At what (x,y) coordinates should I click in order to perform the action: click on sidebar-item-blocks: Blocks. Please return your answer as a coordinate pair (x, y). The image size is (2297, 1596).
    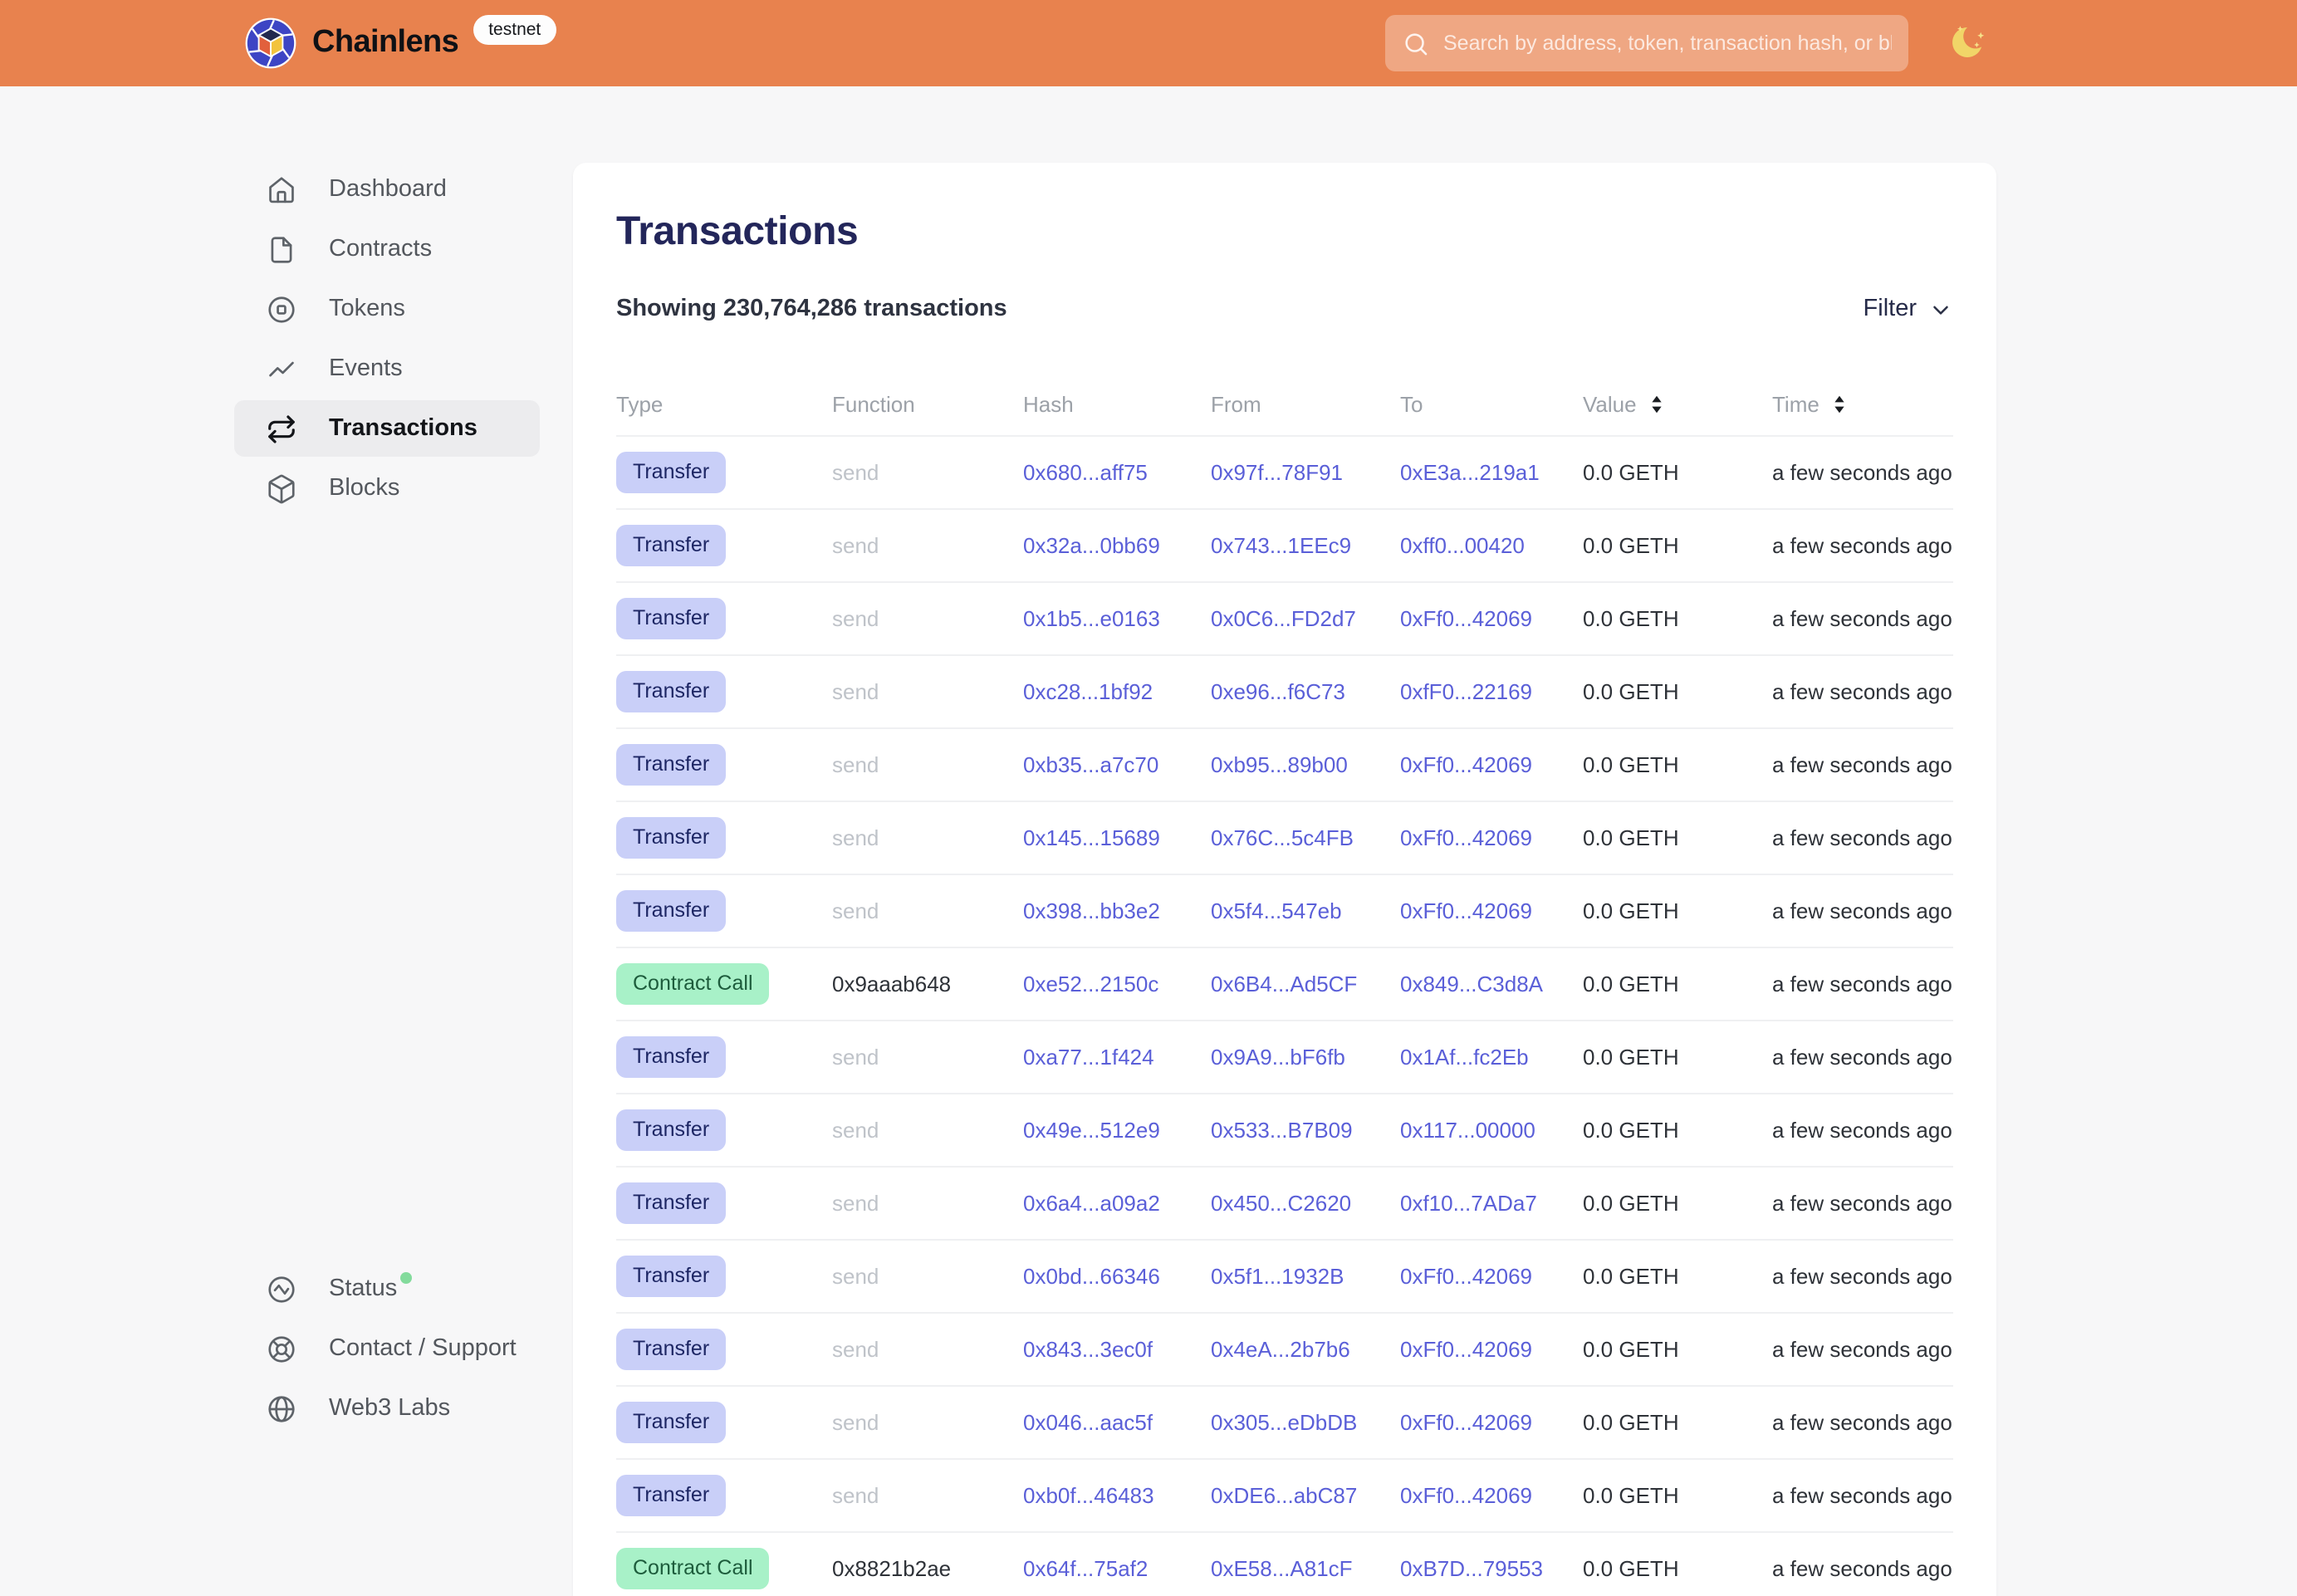
    Looking at the image, I should click on (387, 488).